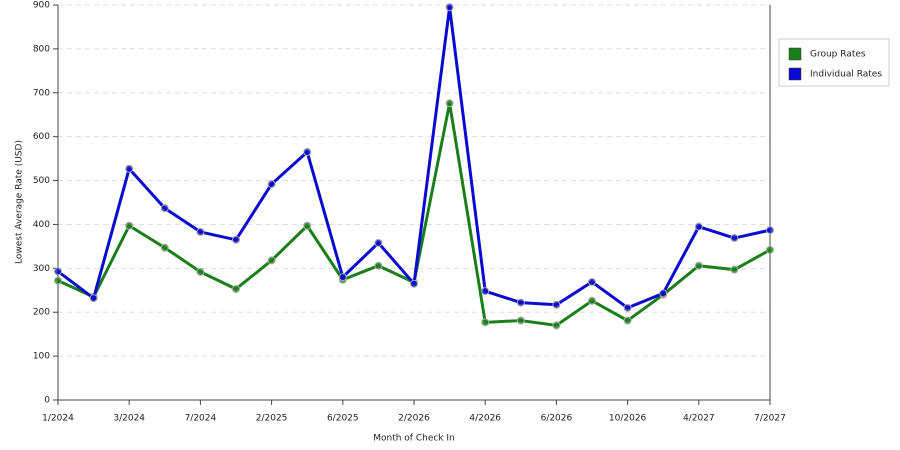  Describe the element at coordinates (846, 75) in the screenshot. I see `legend-label: Individual Rates` at that location.